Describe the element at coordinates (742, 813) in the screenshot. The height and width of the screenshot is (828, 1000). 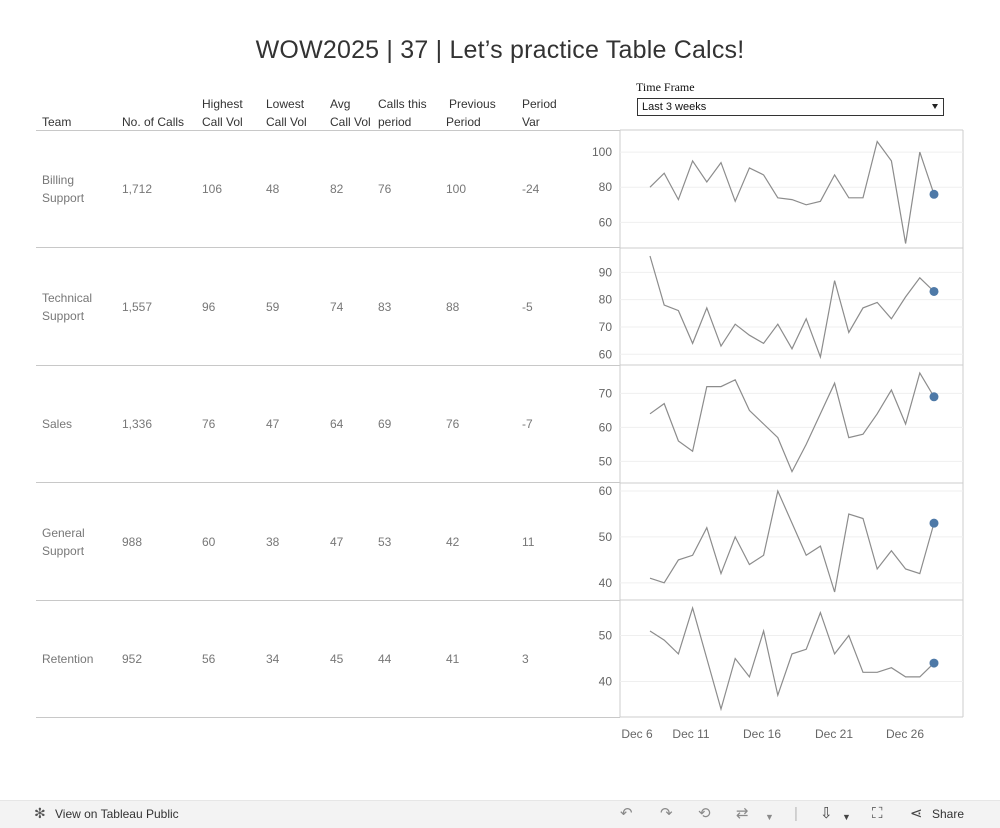
I see `refresh-icon: ⇄` at that location.